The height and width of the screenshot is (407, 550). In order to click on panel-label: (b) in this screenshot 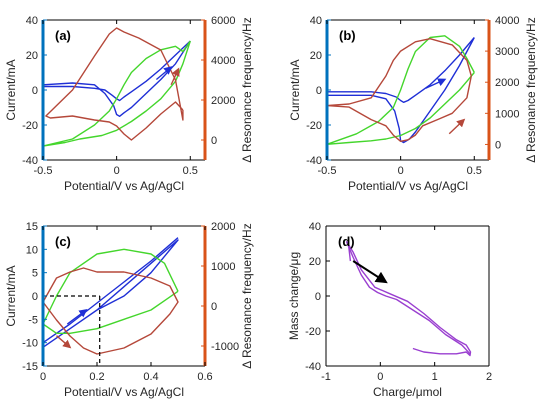, I will do `click(347, 35)`.